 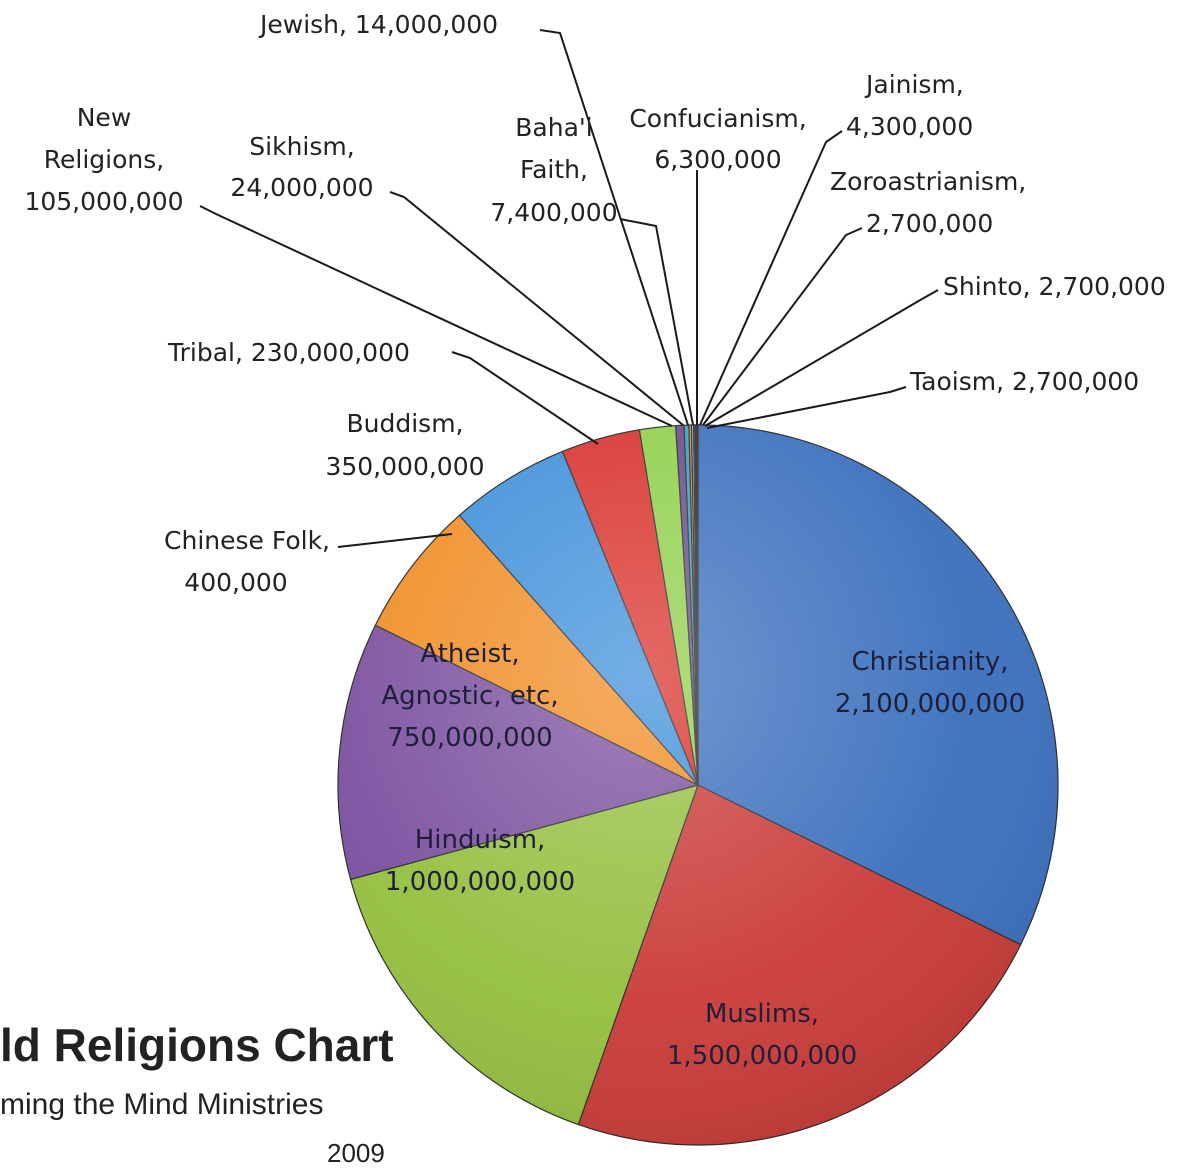 What do you see at coordinates (909, 126) in the screenshot?
I see `data-label-jainism-value: 4,300,000` at bounding box center [909, 126].